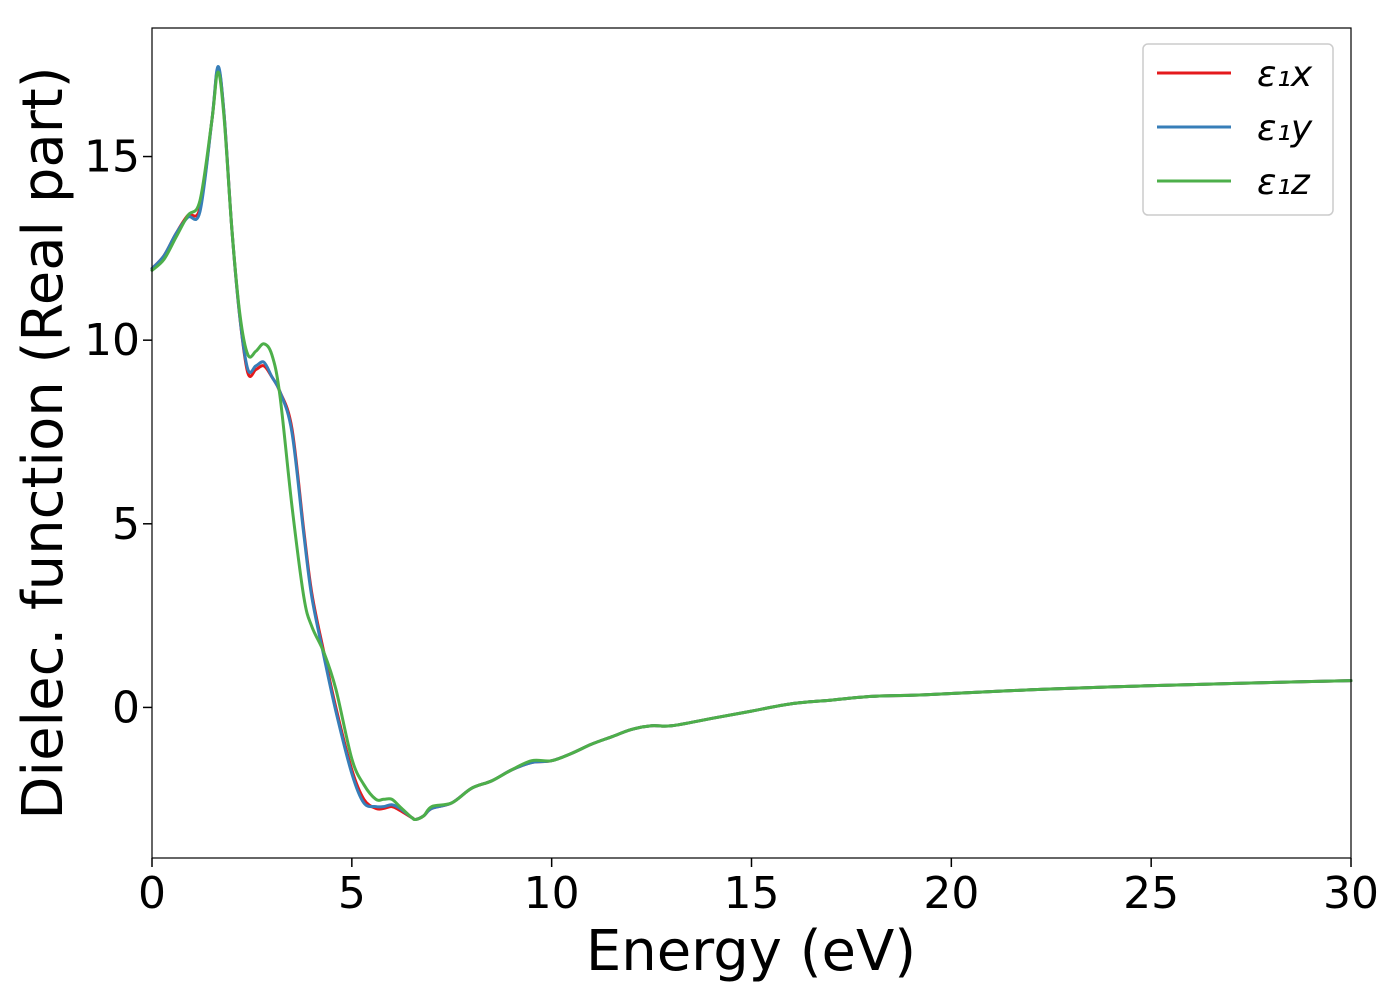  What do you see at coordinates (951, 893) in the screenshot?
I see `x-tick-label: 20` at bounding box center [951, 893].